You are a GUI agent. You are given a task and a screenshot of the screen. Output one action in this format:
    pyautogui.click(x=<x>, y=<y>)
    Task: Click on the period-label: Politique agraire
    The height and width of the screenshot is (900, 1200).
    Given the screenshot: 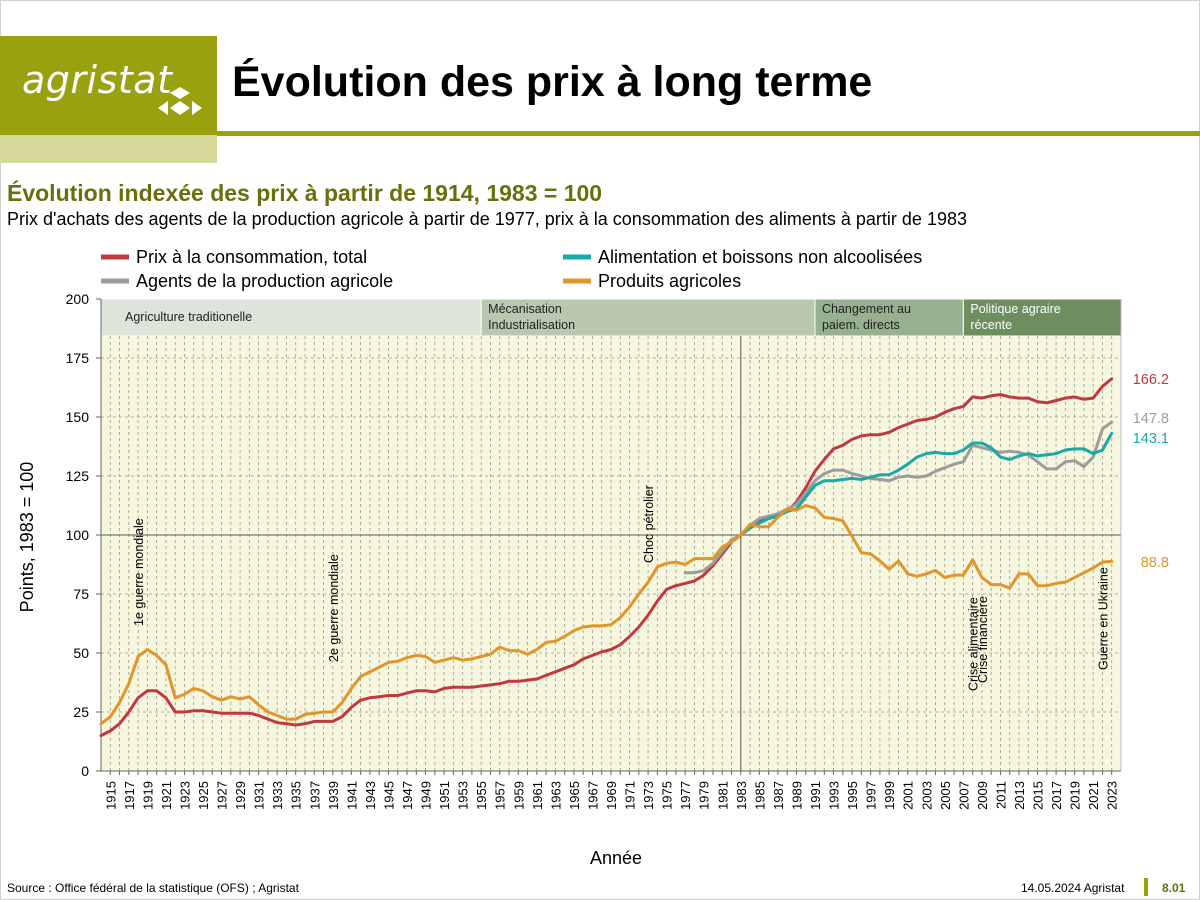 What is the action you would take?
    pyautogui.click(x=1015, y=309)
    